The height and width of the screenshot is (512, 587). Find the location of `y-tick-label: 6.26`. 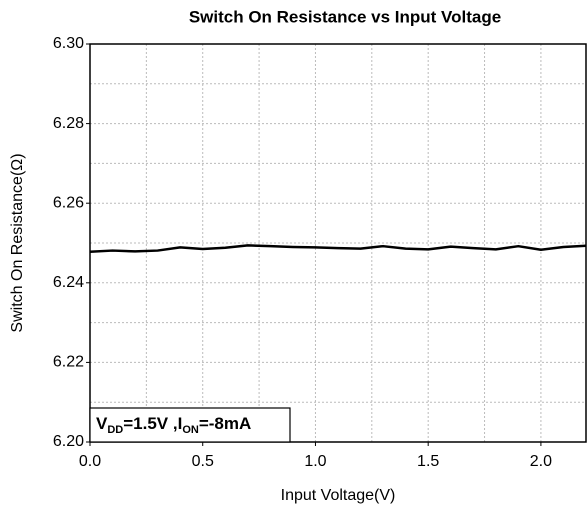

y-tick-label: 6.26 is located at coordinates (68, 202).